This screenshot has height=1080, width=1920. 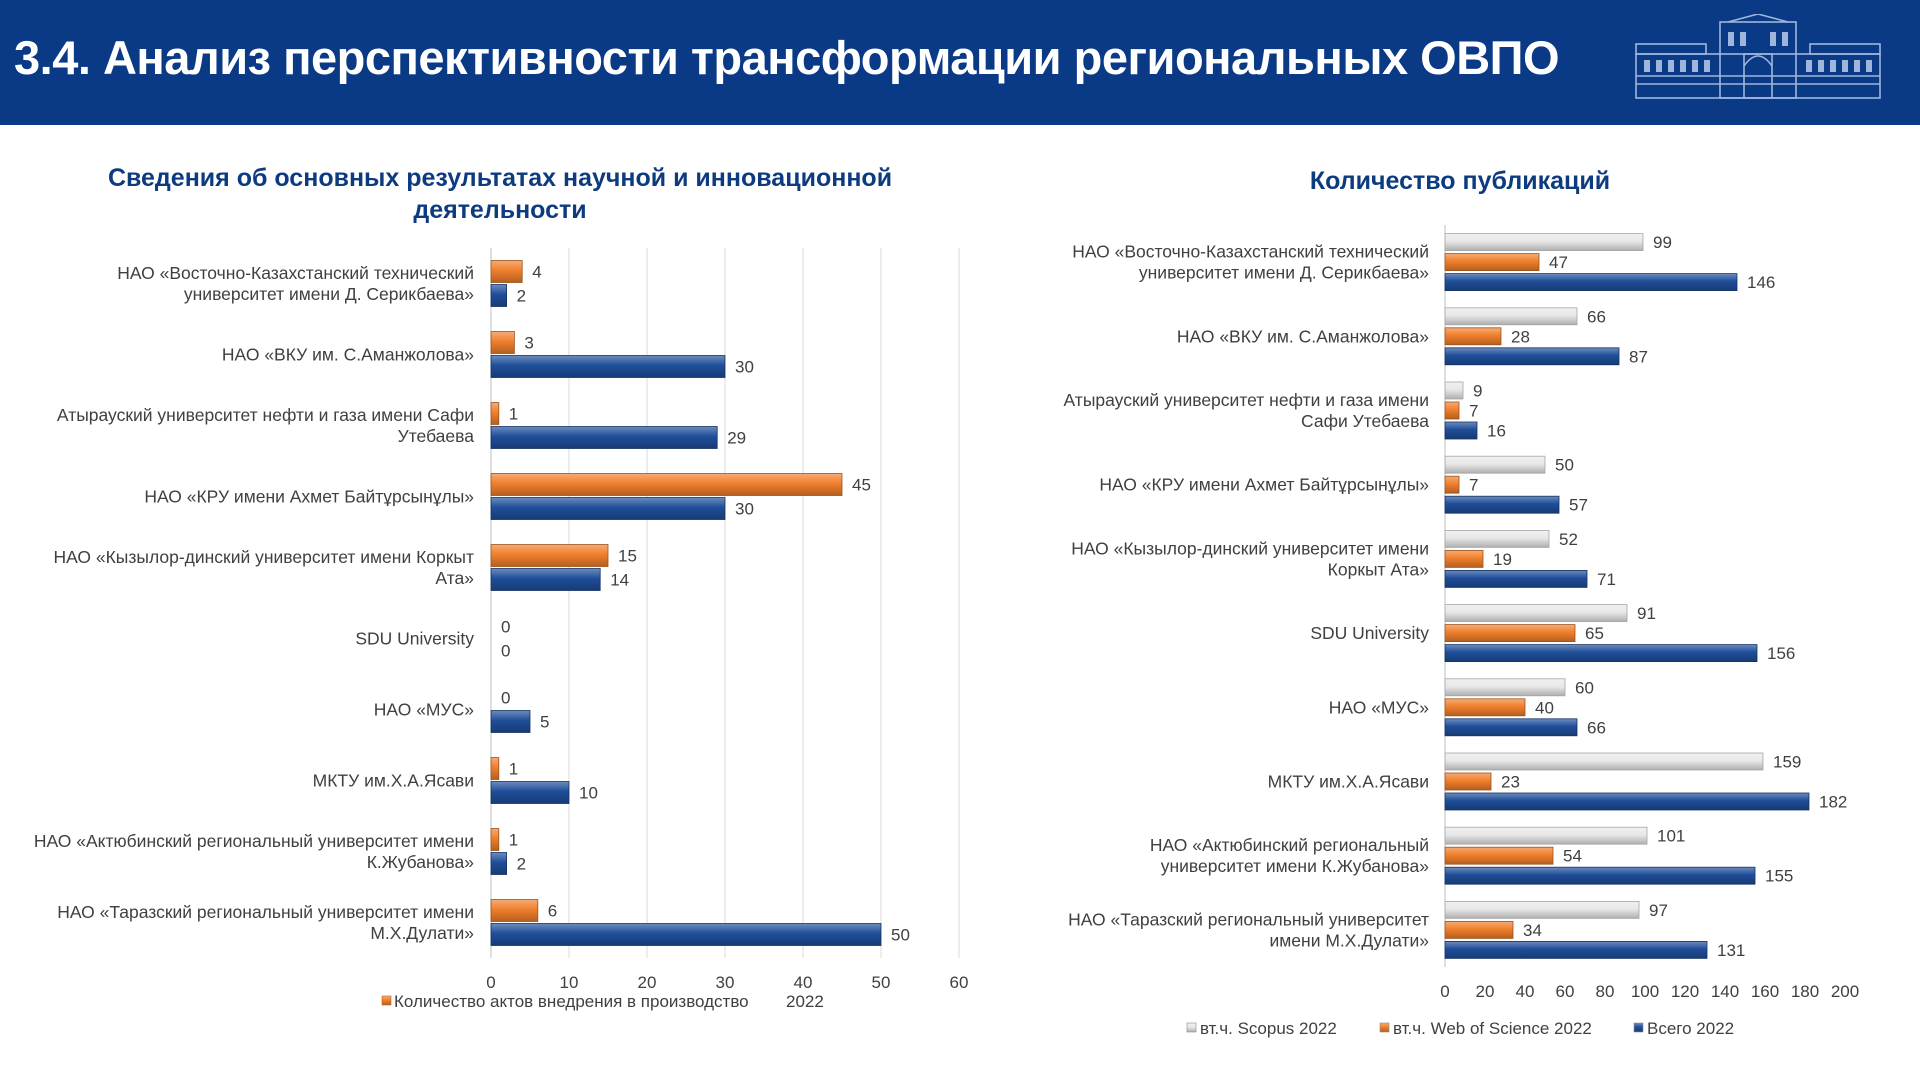 What do you see at coordinates (1303, 336) in the screenshot?
I see `category-label: НАО «ВКУ им. С.Аманжолова»` at bounding box center [1303, 336].